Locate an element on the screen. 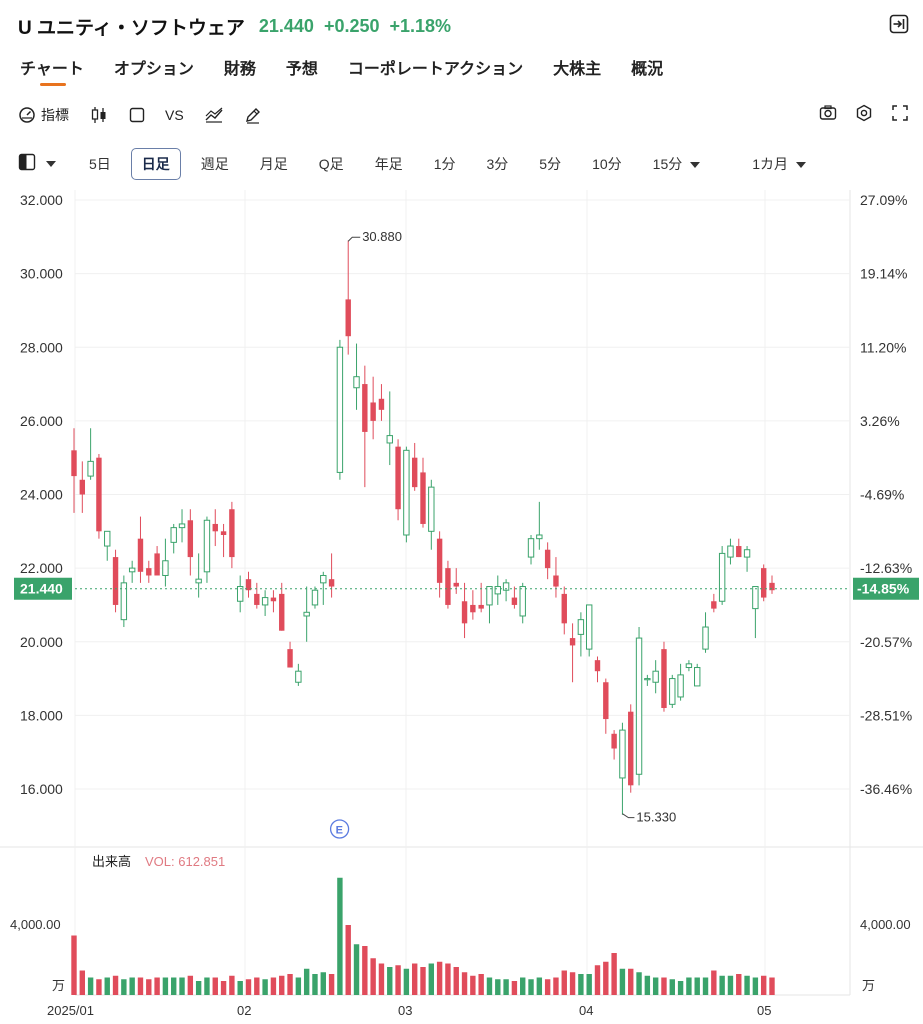  camera-icon is located at coordinates (828, 115).